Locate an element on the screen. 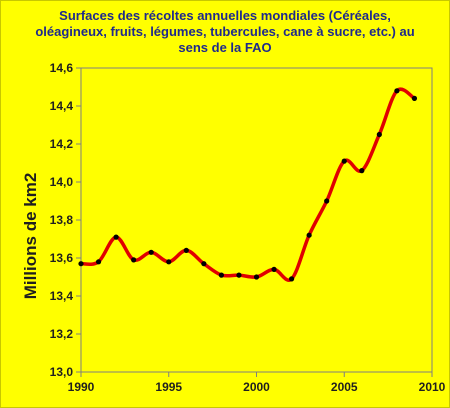 This screenshot has width=450, height=408. y-tick-label: 13,8 is located at coordinates (62, 220).